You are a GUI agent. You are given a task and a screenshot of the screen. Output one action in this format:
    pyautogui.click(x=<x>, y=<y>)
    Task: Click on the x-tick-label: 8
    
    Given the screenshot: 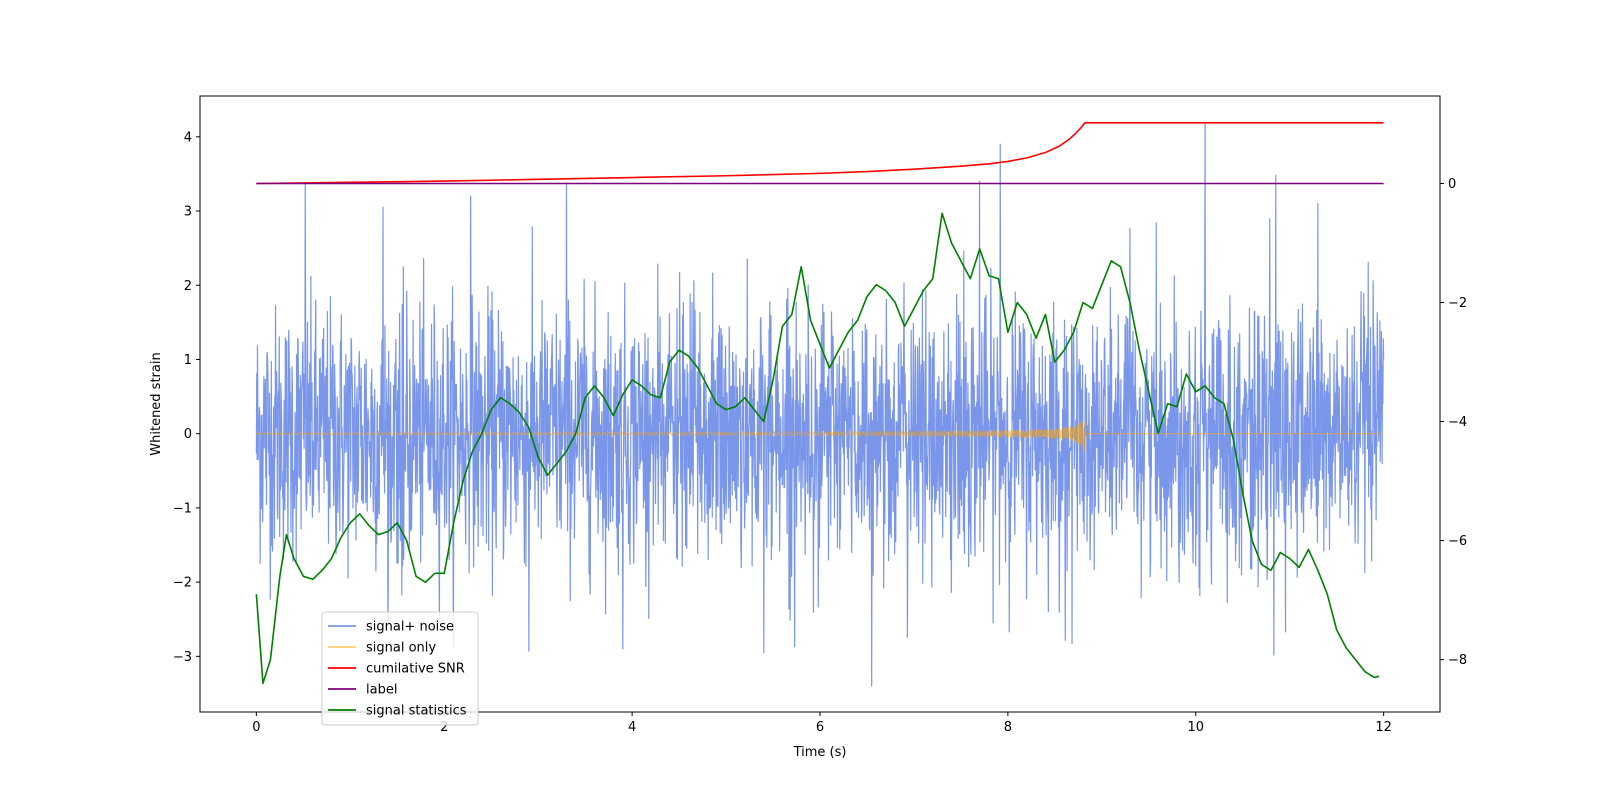 What is the action you would take?
    pyautogui.click(x=1008, y=727)
    